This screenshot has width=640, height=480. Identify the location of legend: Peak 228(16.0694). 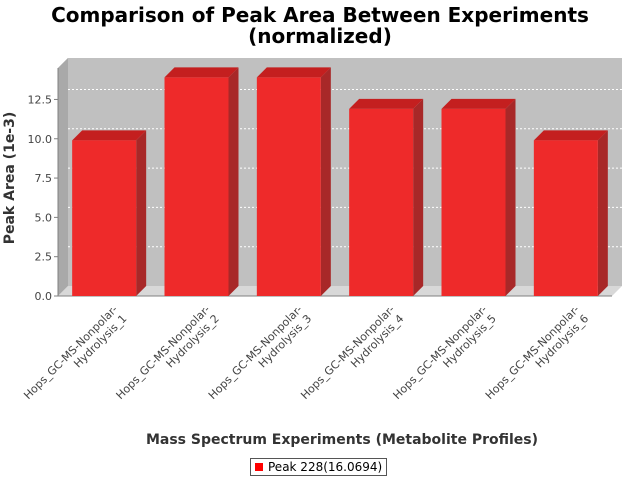
(319, 467).